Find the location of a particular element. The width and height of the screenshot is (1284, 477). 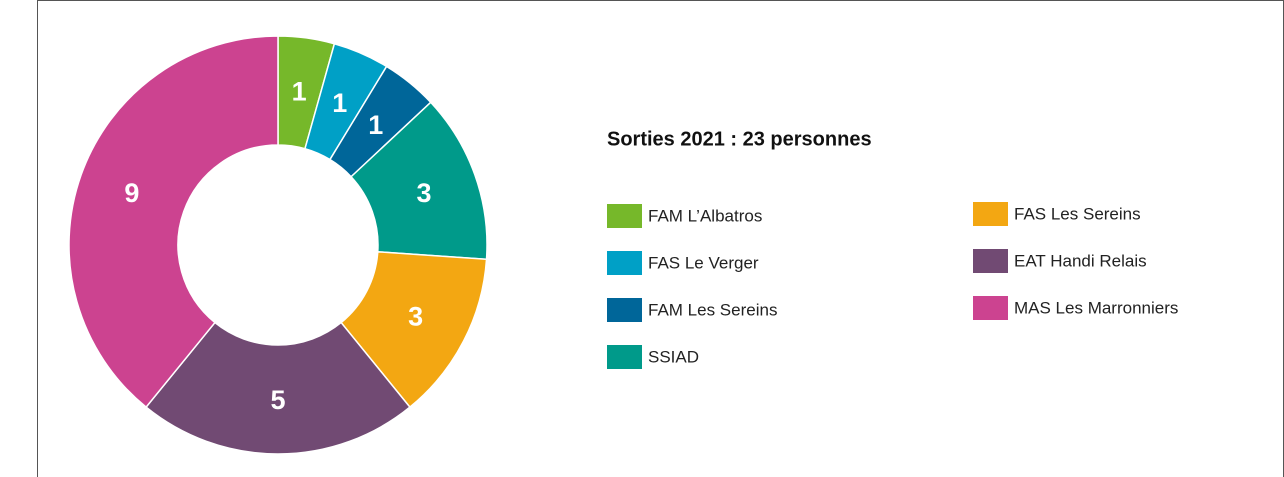

data-label: 5 is located at coordinates (277, 400).